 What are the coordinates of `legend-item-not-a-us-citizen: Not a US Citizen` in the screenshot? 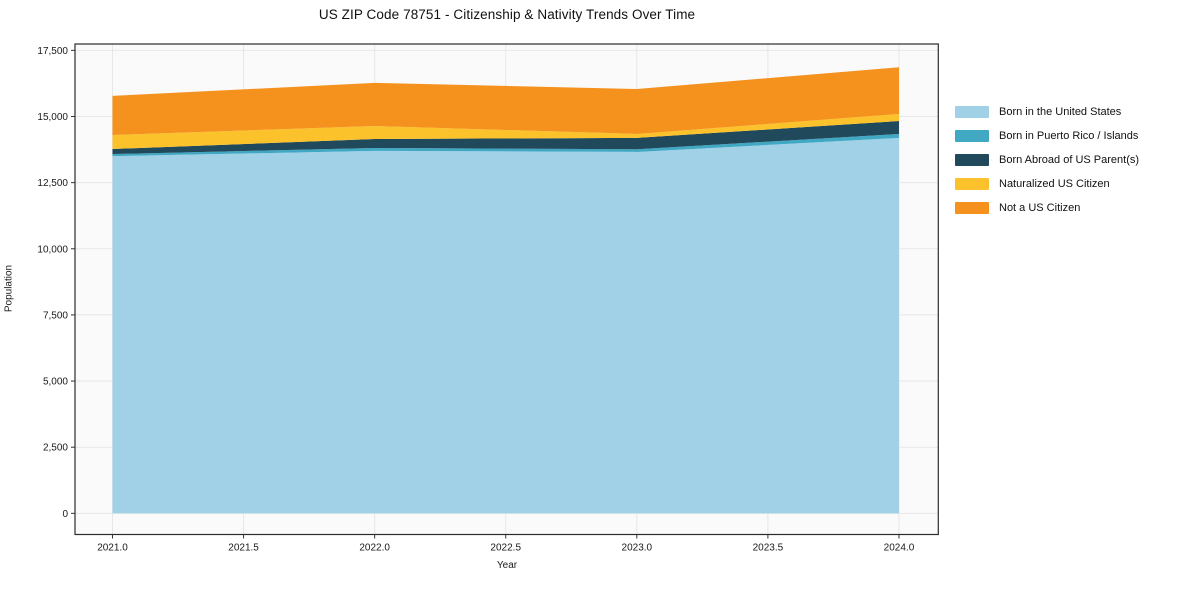 It's located at (1047, 208).